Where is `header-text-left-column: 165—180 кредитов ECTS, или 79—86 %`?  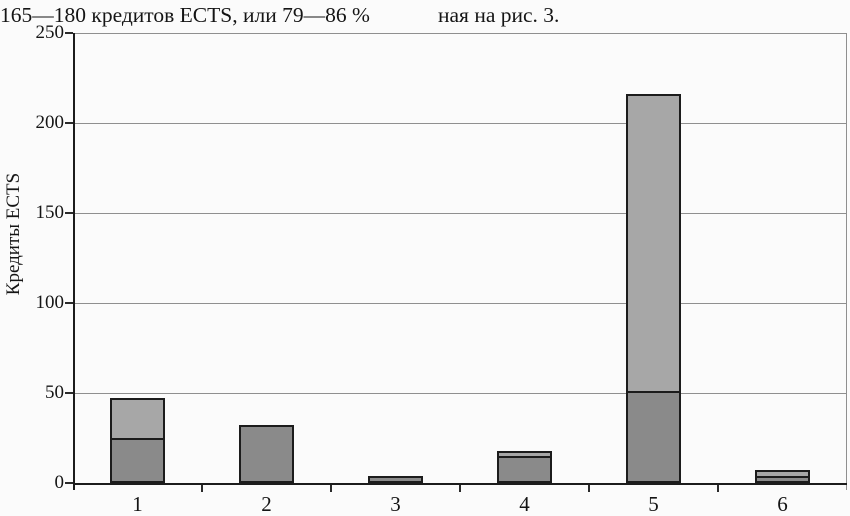 header-text-left-column: 165—180 кредитов ECTS, или 79—86 % is located at coordinates (185, 15).